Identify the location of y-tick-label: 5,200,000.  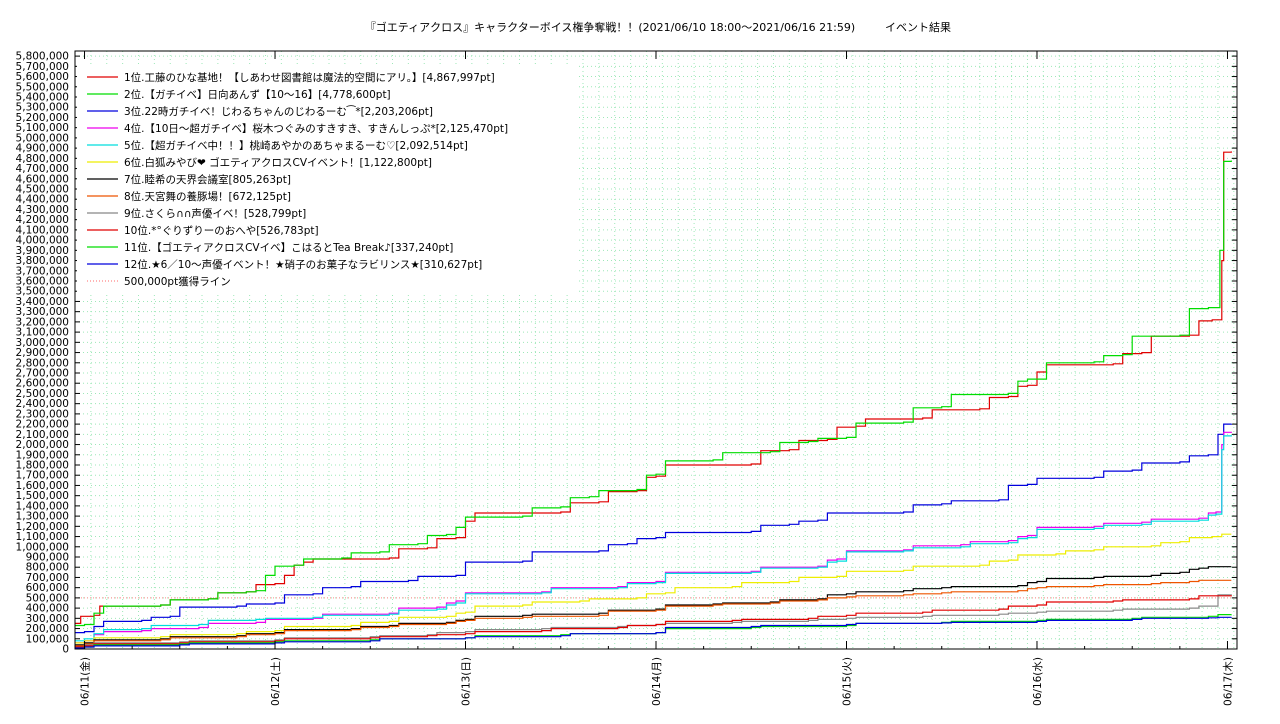
(42, 118).